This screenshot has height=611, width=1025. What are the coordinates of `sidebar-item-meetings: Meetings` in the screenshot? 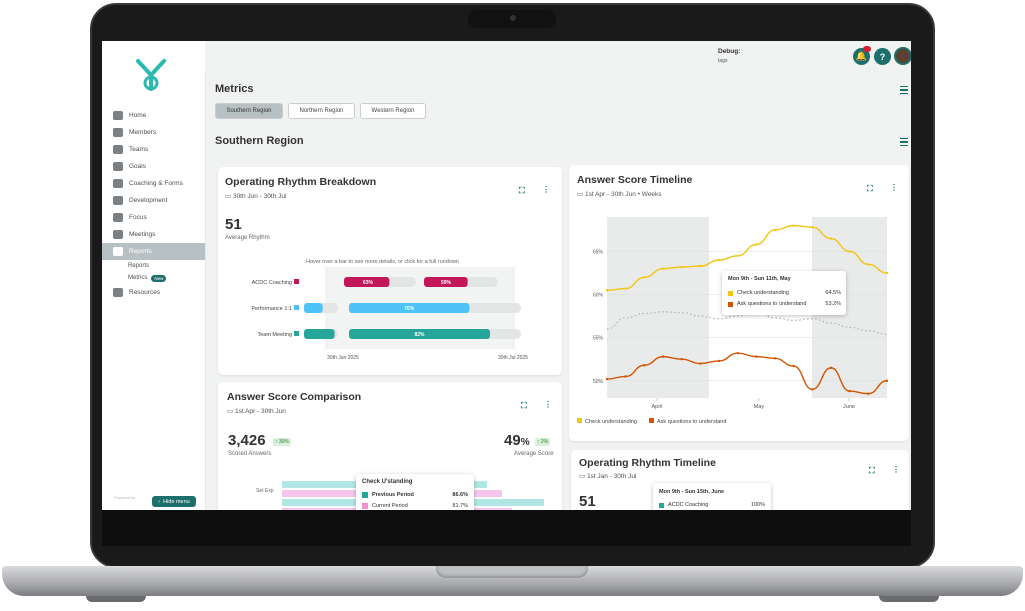 It's located at (153, 234).